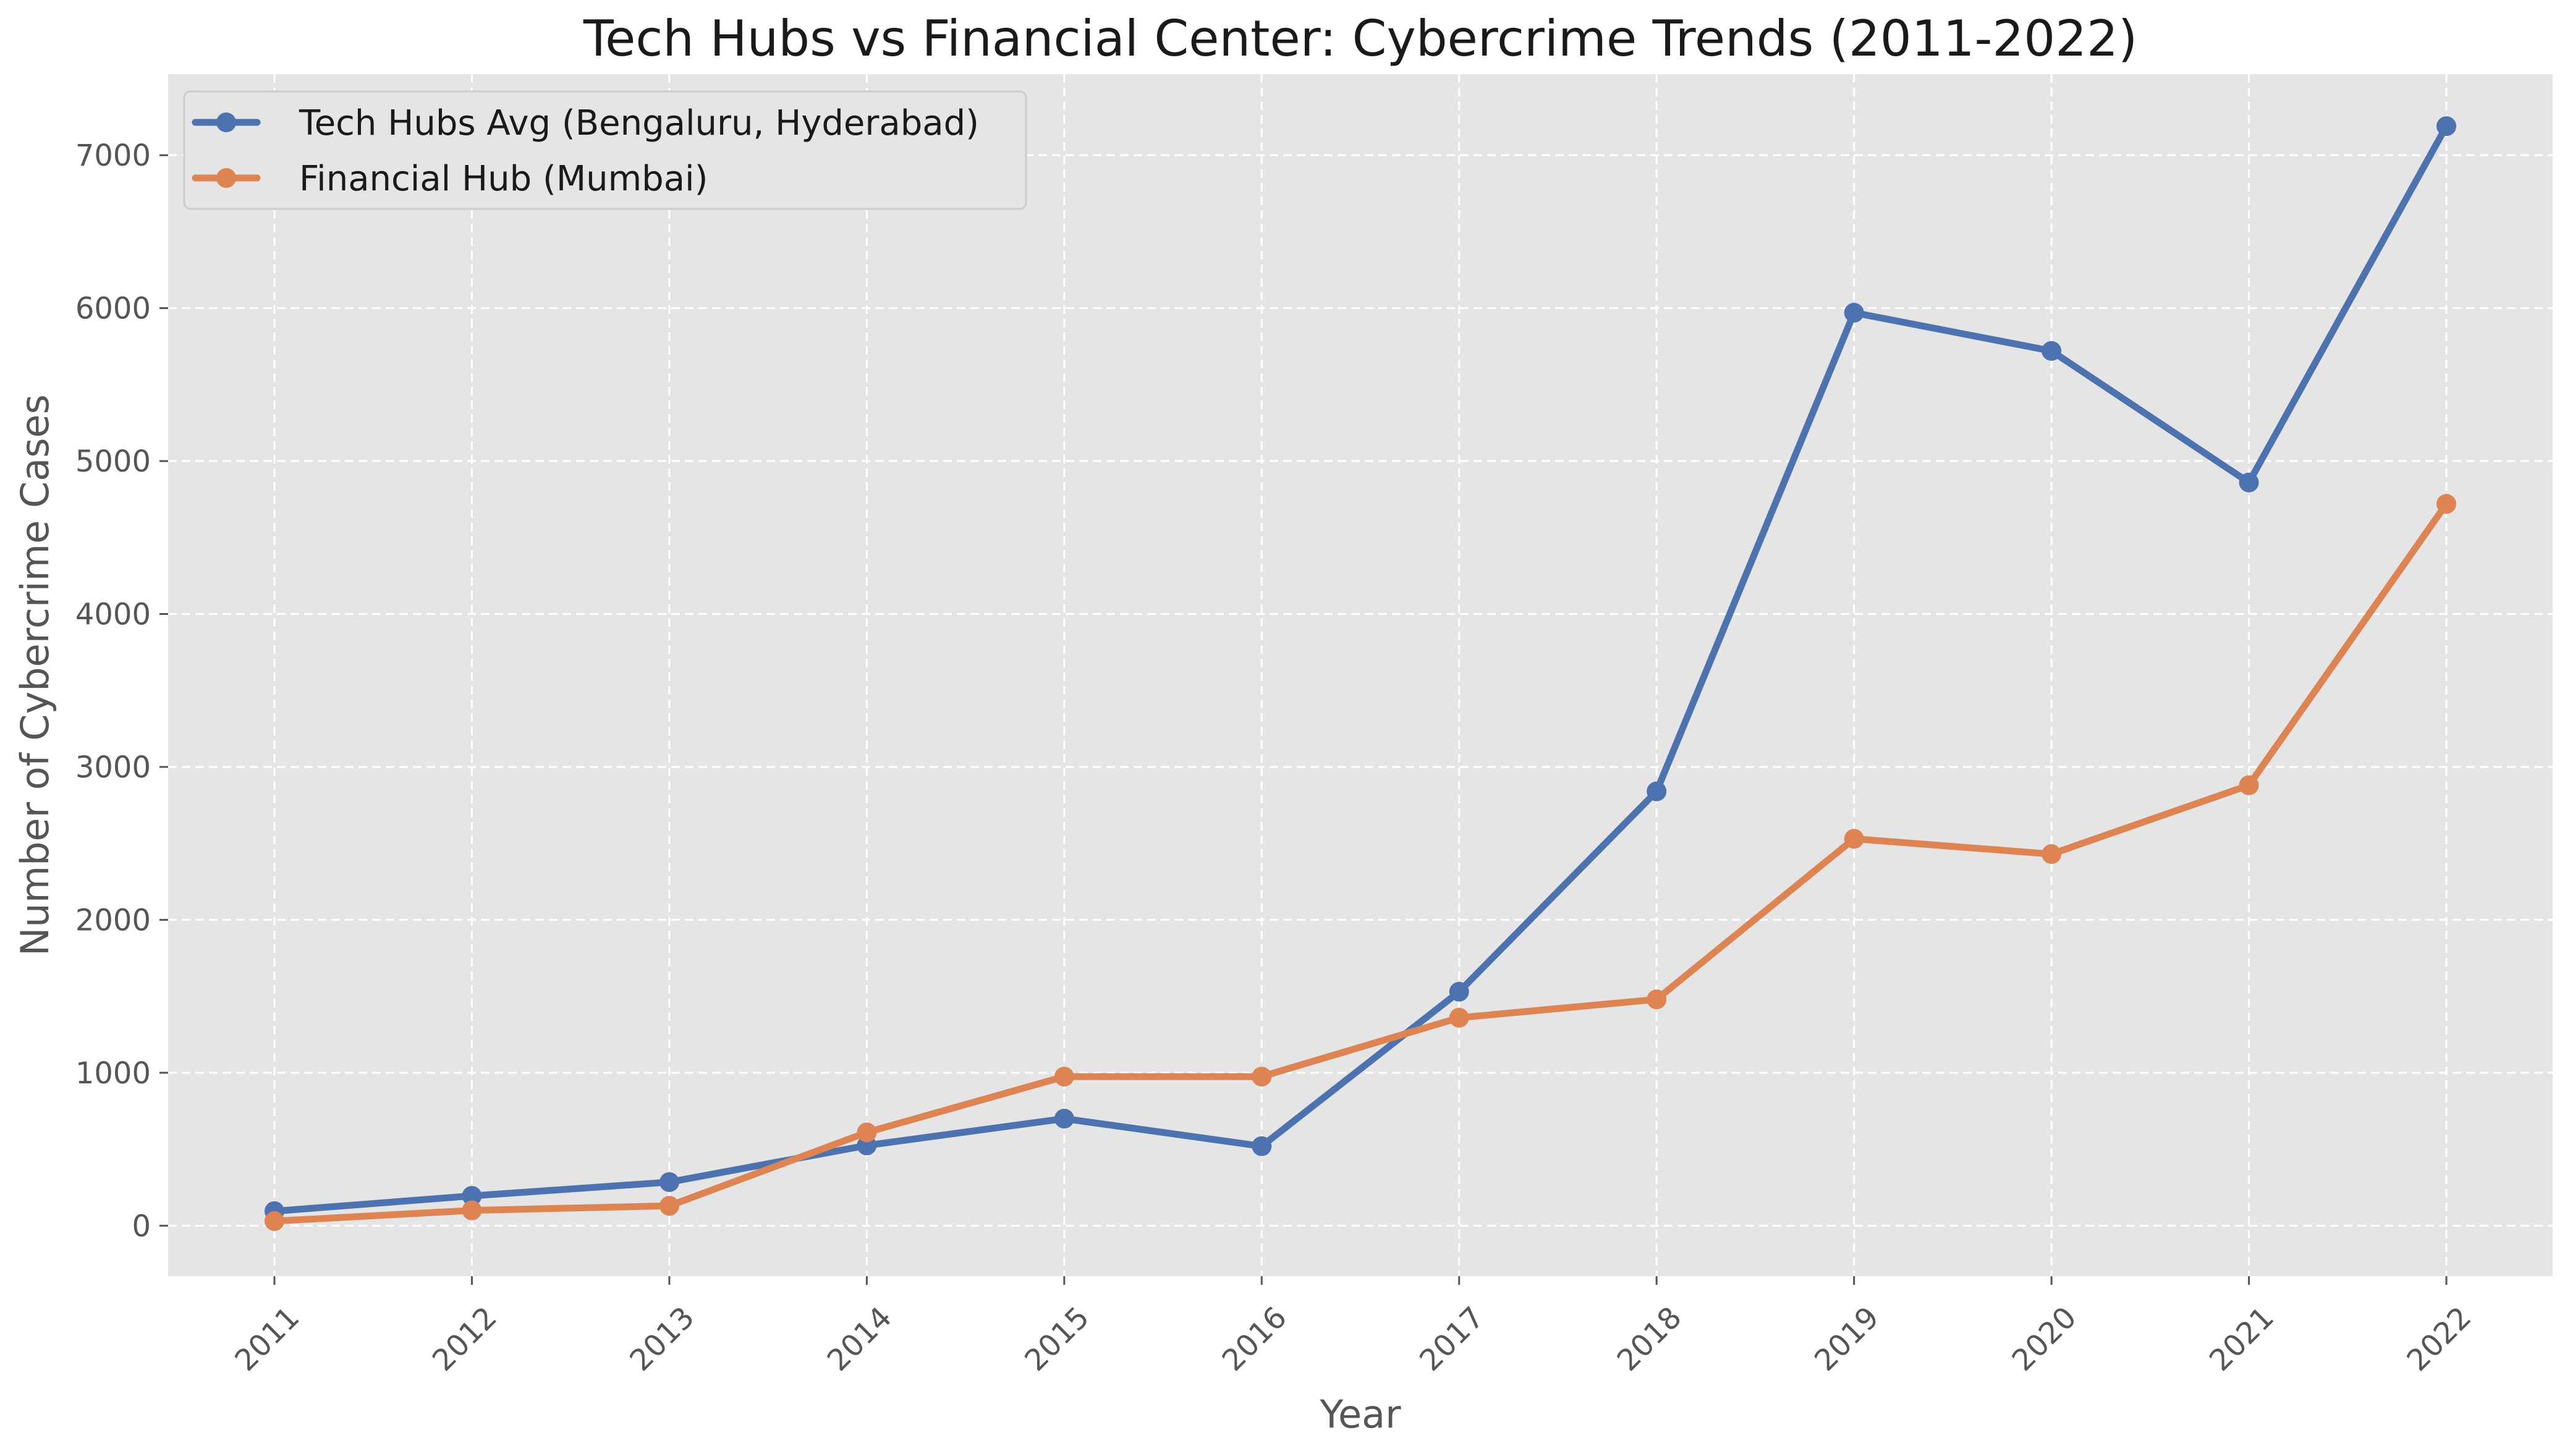 The image size is (2570, 1456). Describe the element at coordinates (113, 767) in the screenshot. I see `y-tick-label: 3000` at that location.